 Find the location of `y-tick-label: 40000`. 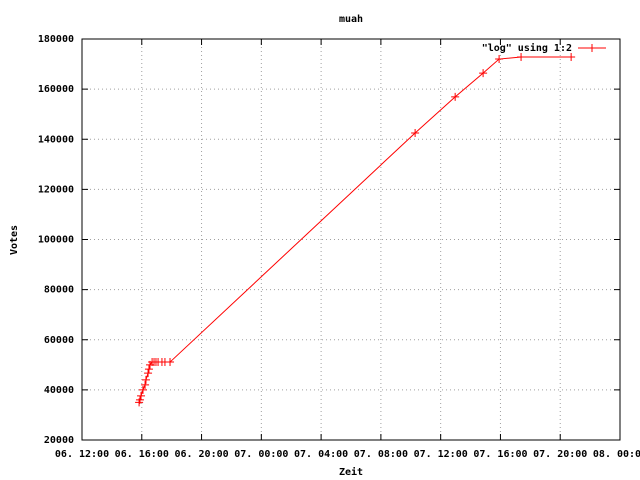

y-tick-label: 40000 is located at coordinates (59, 390).